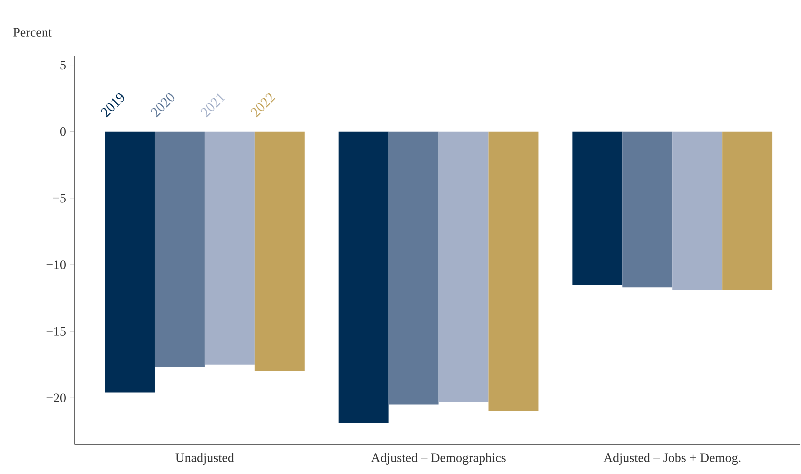 This screenshot has width=801, height=474. Describe the element at coordinates (63, 132) in the screenshot. I see `y-tick-label: 0` at that location.